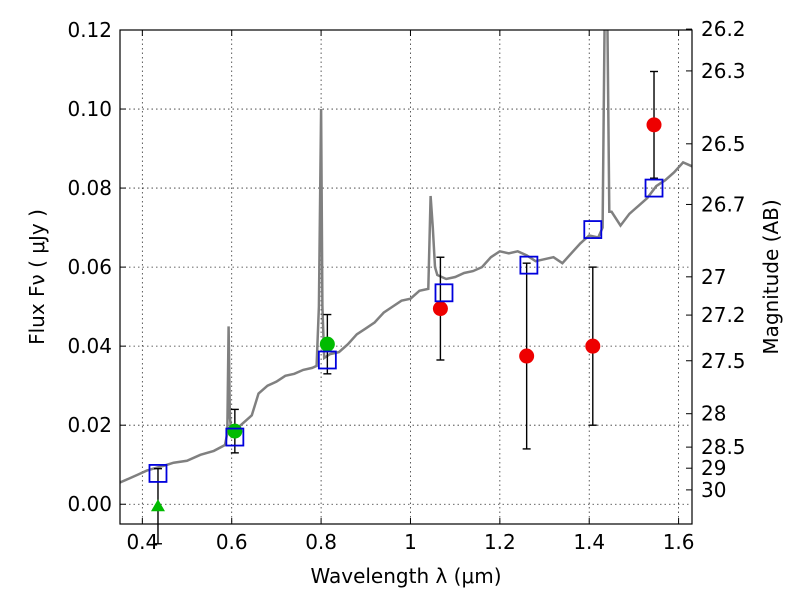 The height and width of the screenshot is (600, 800). Describe the element at coordinates (723, 447) in the screenshot. I see `mag-tick-label: 28.5` at that location.